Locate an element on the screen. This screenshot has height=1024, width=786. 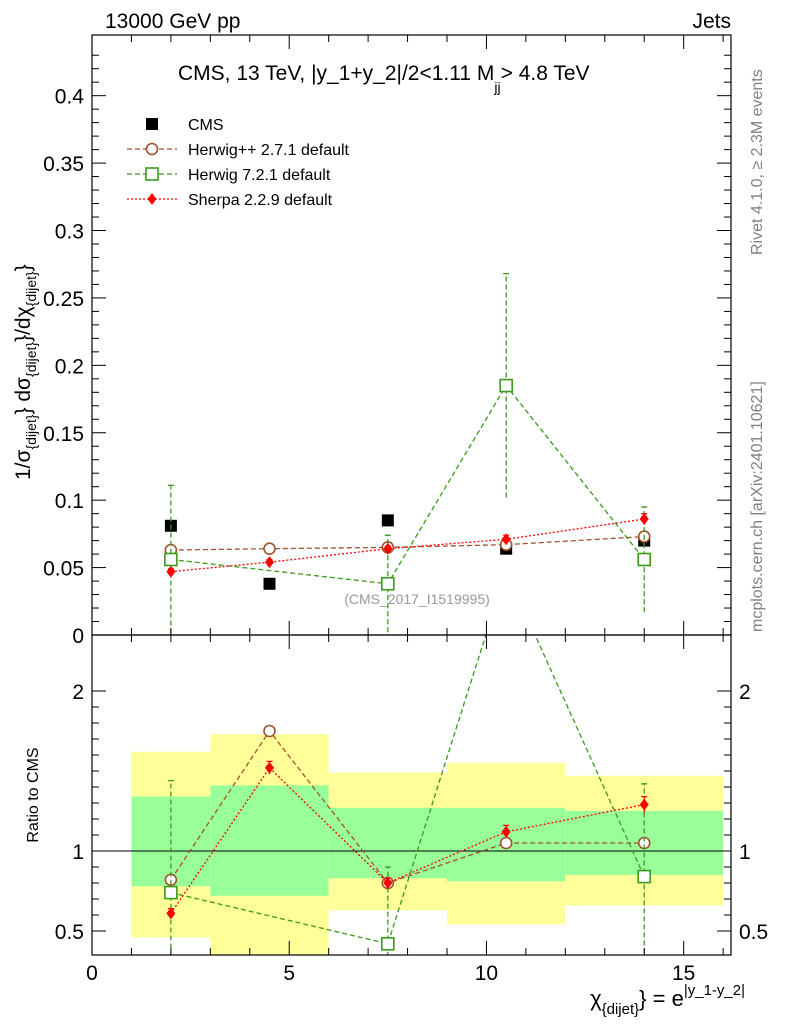
x-axis-title: χ{dijet}} = e|y_1-y_2| is located at coordinates (667, 1000).